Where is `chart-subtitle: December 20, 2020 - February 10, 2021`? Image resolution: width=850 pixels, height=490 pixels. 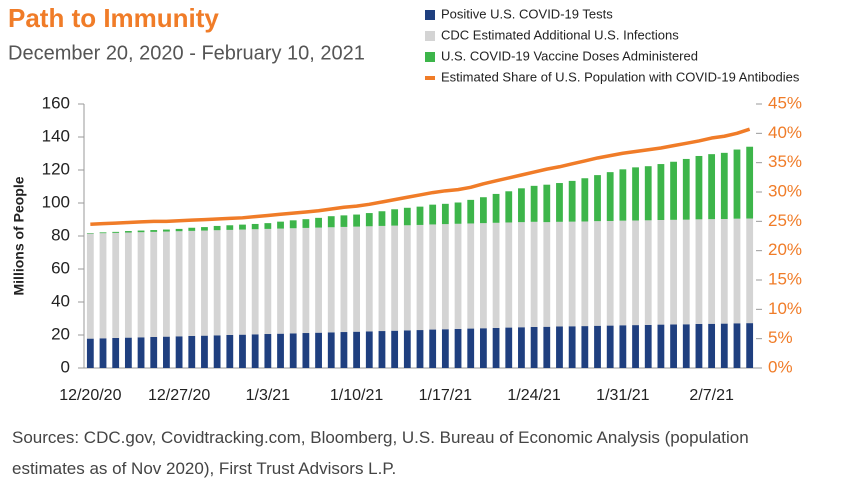
chart-subtitle: December 20, 2020 - February 10, 2021 is located at coordinates (186, 53).